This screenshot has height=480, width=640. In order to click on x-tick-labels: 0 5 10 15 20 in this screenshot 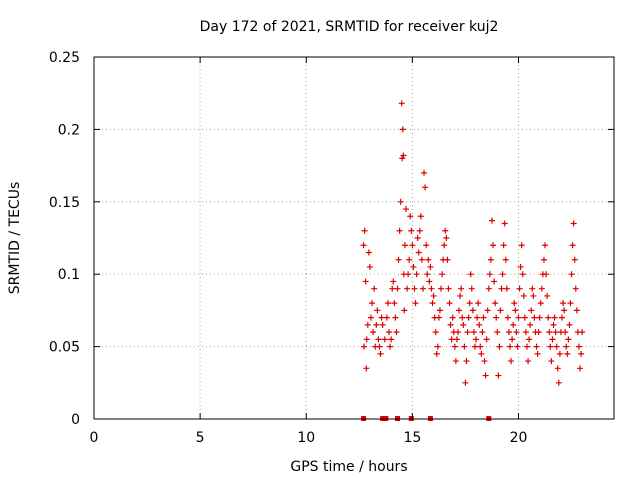, I will do `click(309, 438)`.